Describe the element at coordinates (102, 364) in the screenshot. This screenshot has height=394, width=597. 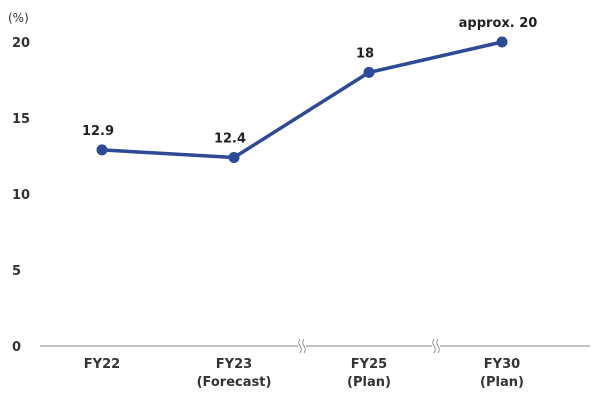
I see `x-category-label: FY22` at that location.